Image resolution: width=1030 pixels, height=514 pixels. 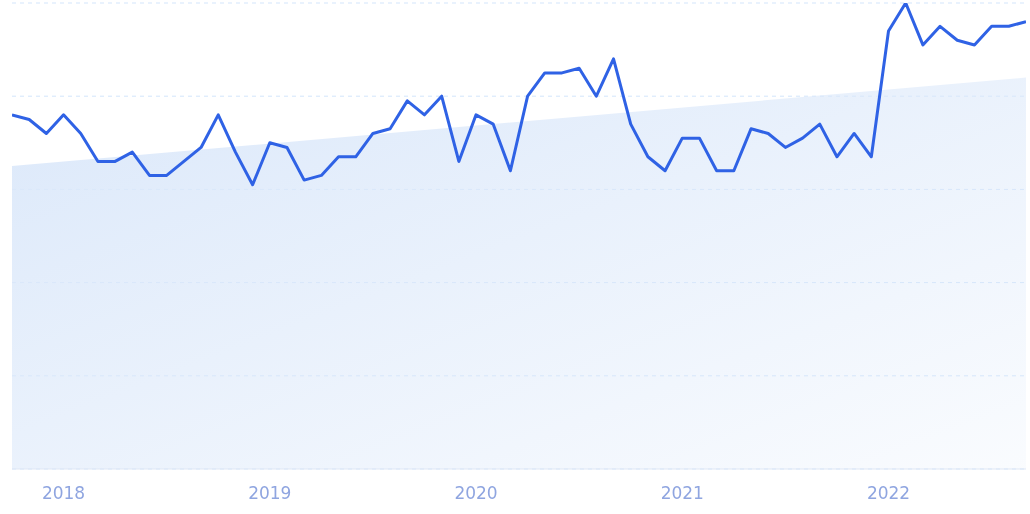 What do you see at coordinates (270, 493) in the screenshot?
I see `x-tick-label: 2019` at bounding box center [270, 493].